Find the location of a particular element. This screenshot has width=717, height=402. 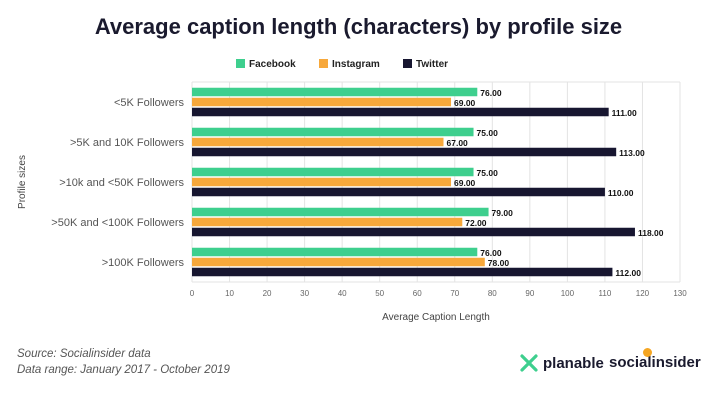

planable-logo: planable is located at coordinates (562, 363).